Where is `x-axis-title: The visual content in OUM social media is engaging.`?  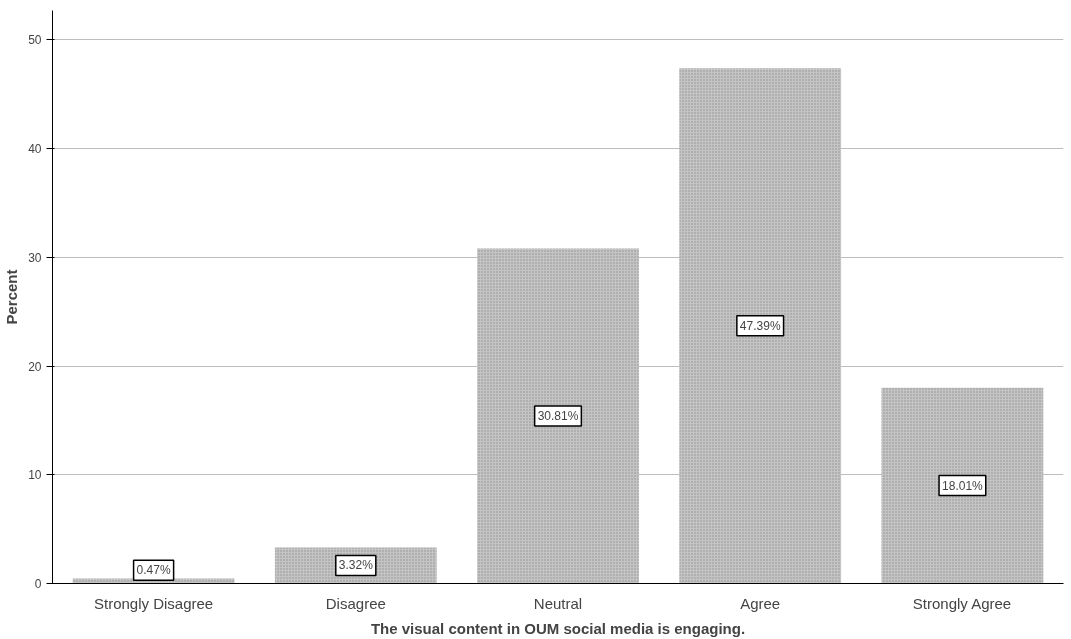 x-axis-title: The visual content in OUM social media is engaging. is located at coordinates (558, 628).